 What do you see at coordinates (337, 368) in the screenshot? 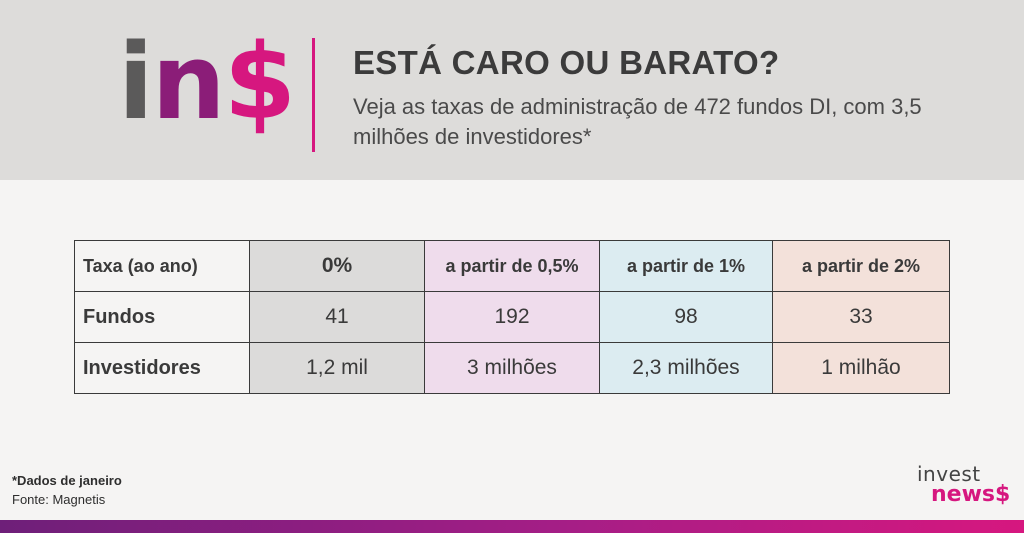
I see `table-cell: 1,2 mil` at bounding box center [337, 368].